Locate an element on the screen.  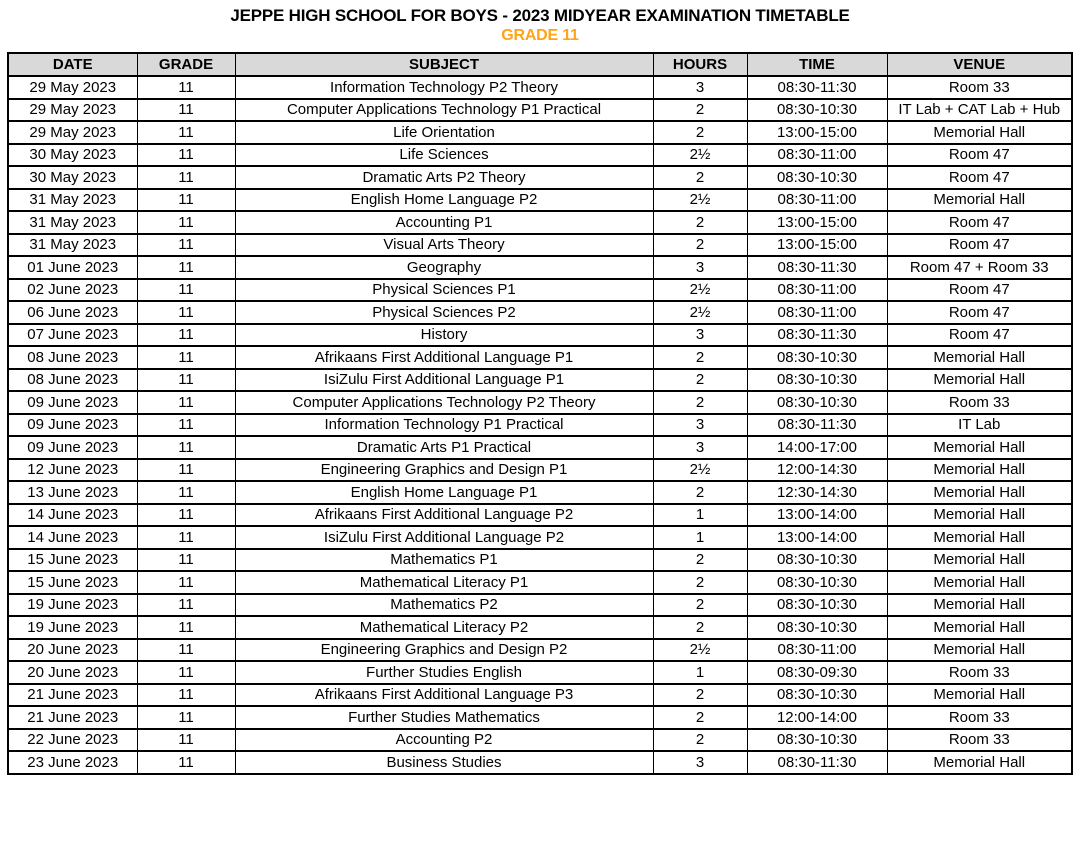
date-cell: 29 May 2023 is located at coordinates (72, 132).